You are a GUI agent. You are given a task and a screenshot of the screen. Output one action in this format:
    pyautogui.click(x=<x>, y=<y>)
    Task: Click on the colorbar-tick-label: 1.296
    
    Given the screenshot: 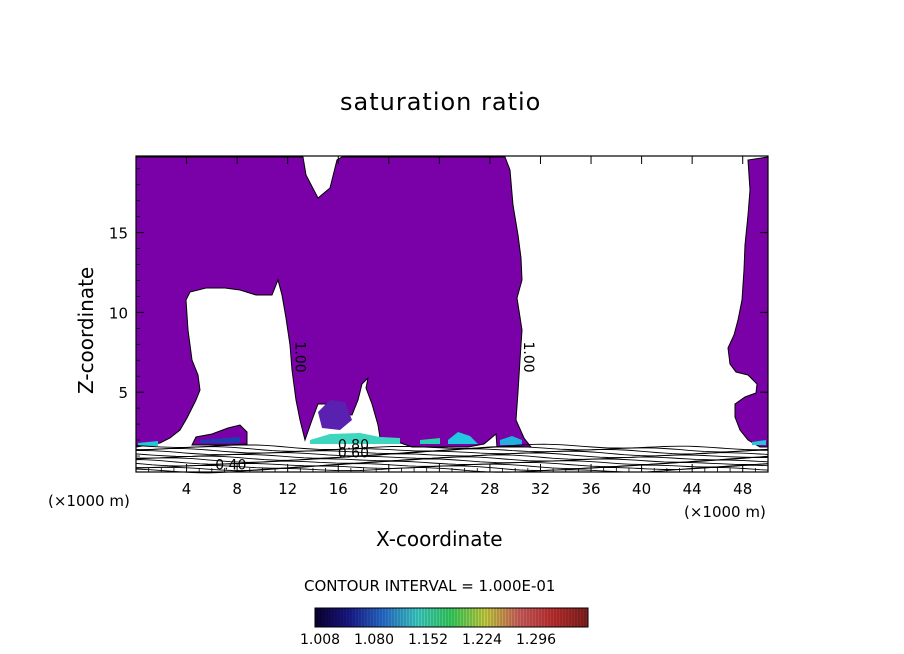 What is the action you would take?
    pyautogui.click(x=536, y=640)
    